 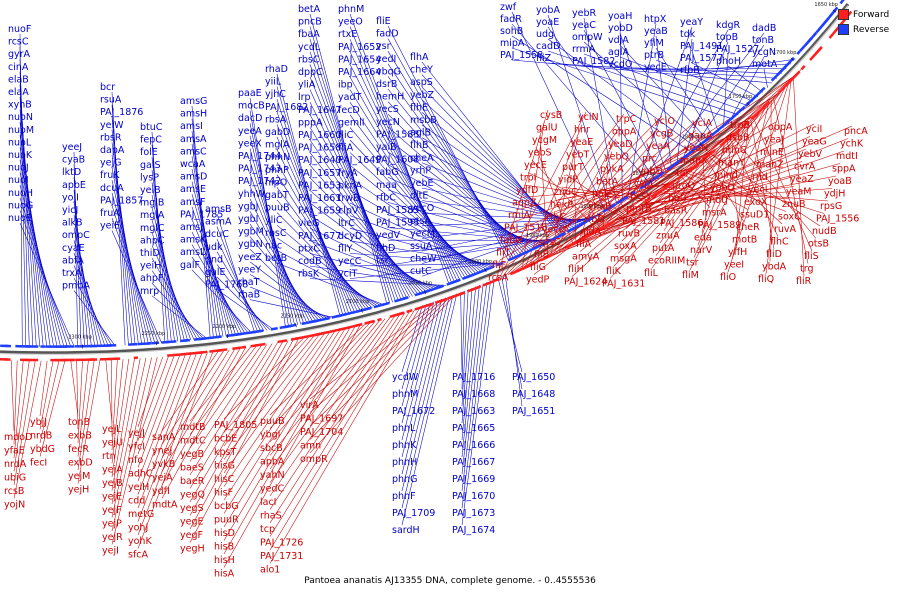 What do you see at coordinates (419, 57) in the screenshot?
I see `gene-label: flhA` at bounding box center [419, 57].